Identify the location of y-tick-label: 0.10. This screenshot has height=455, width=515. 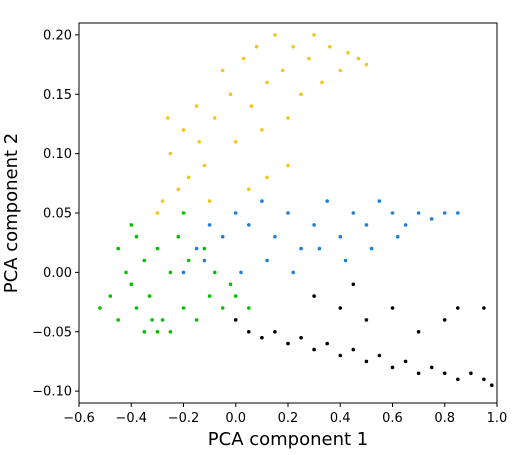
(57, 154).